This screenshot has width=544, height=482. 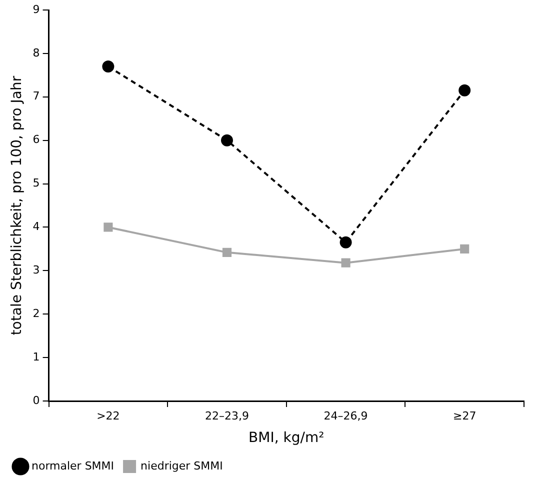 I want to click on legend-label: niedriger SMMI, so click(x=181, y=465).